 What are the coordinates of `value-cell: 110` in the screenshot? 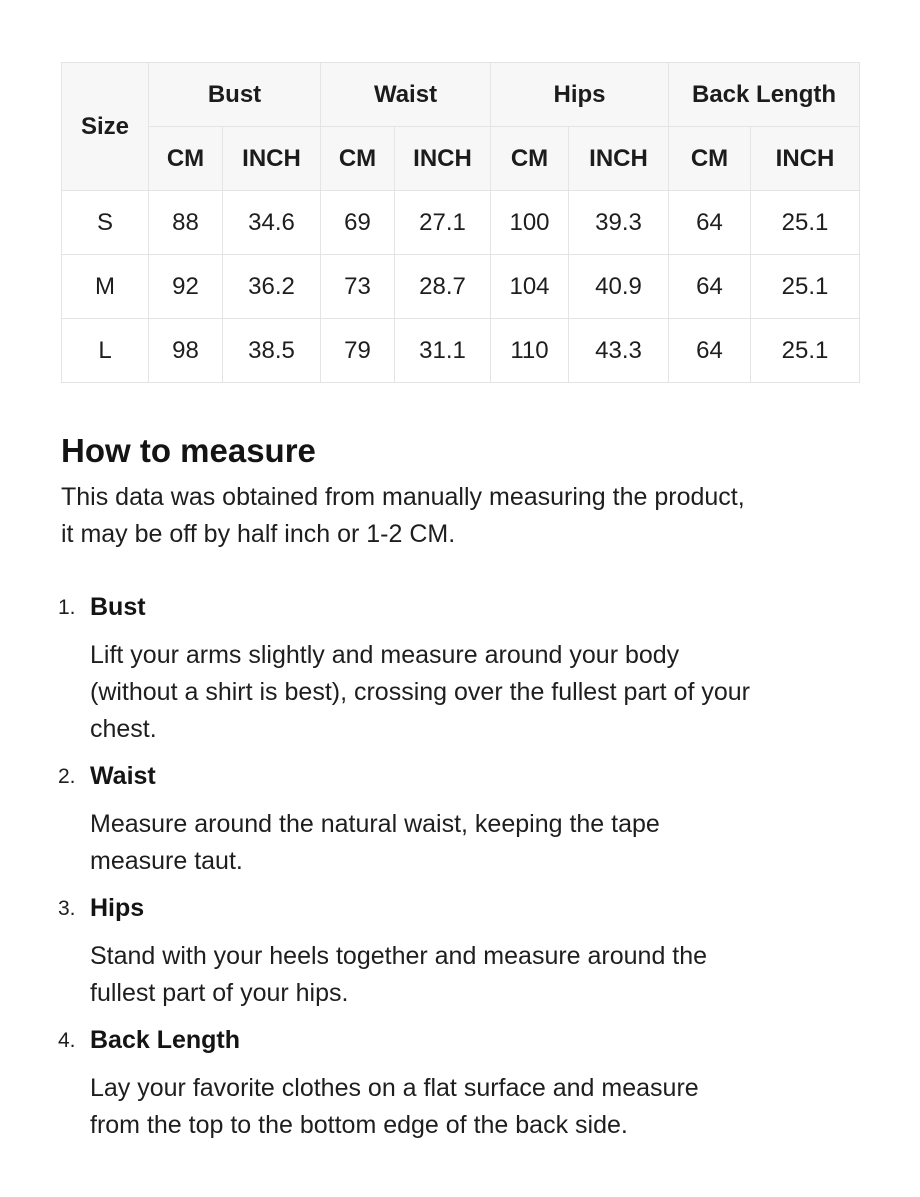 It's located at (529, 350).